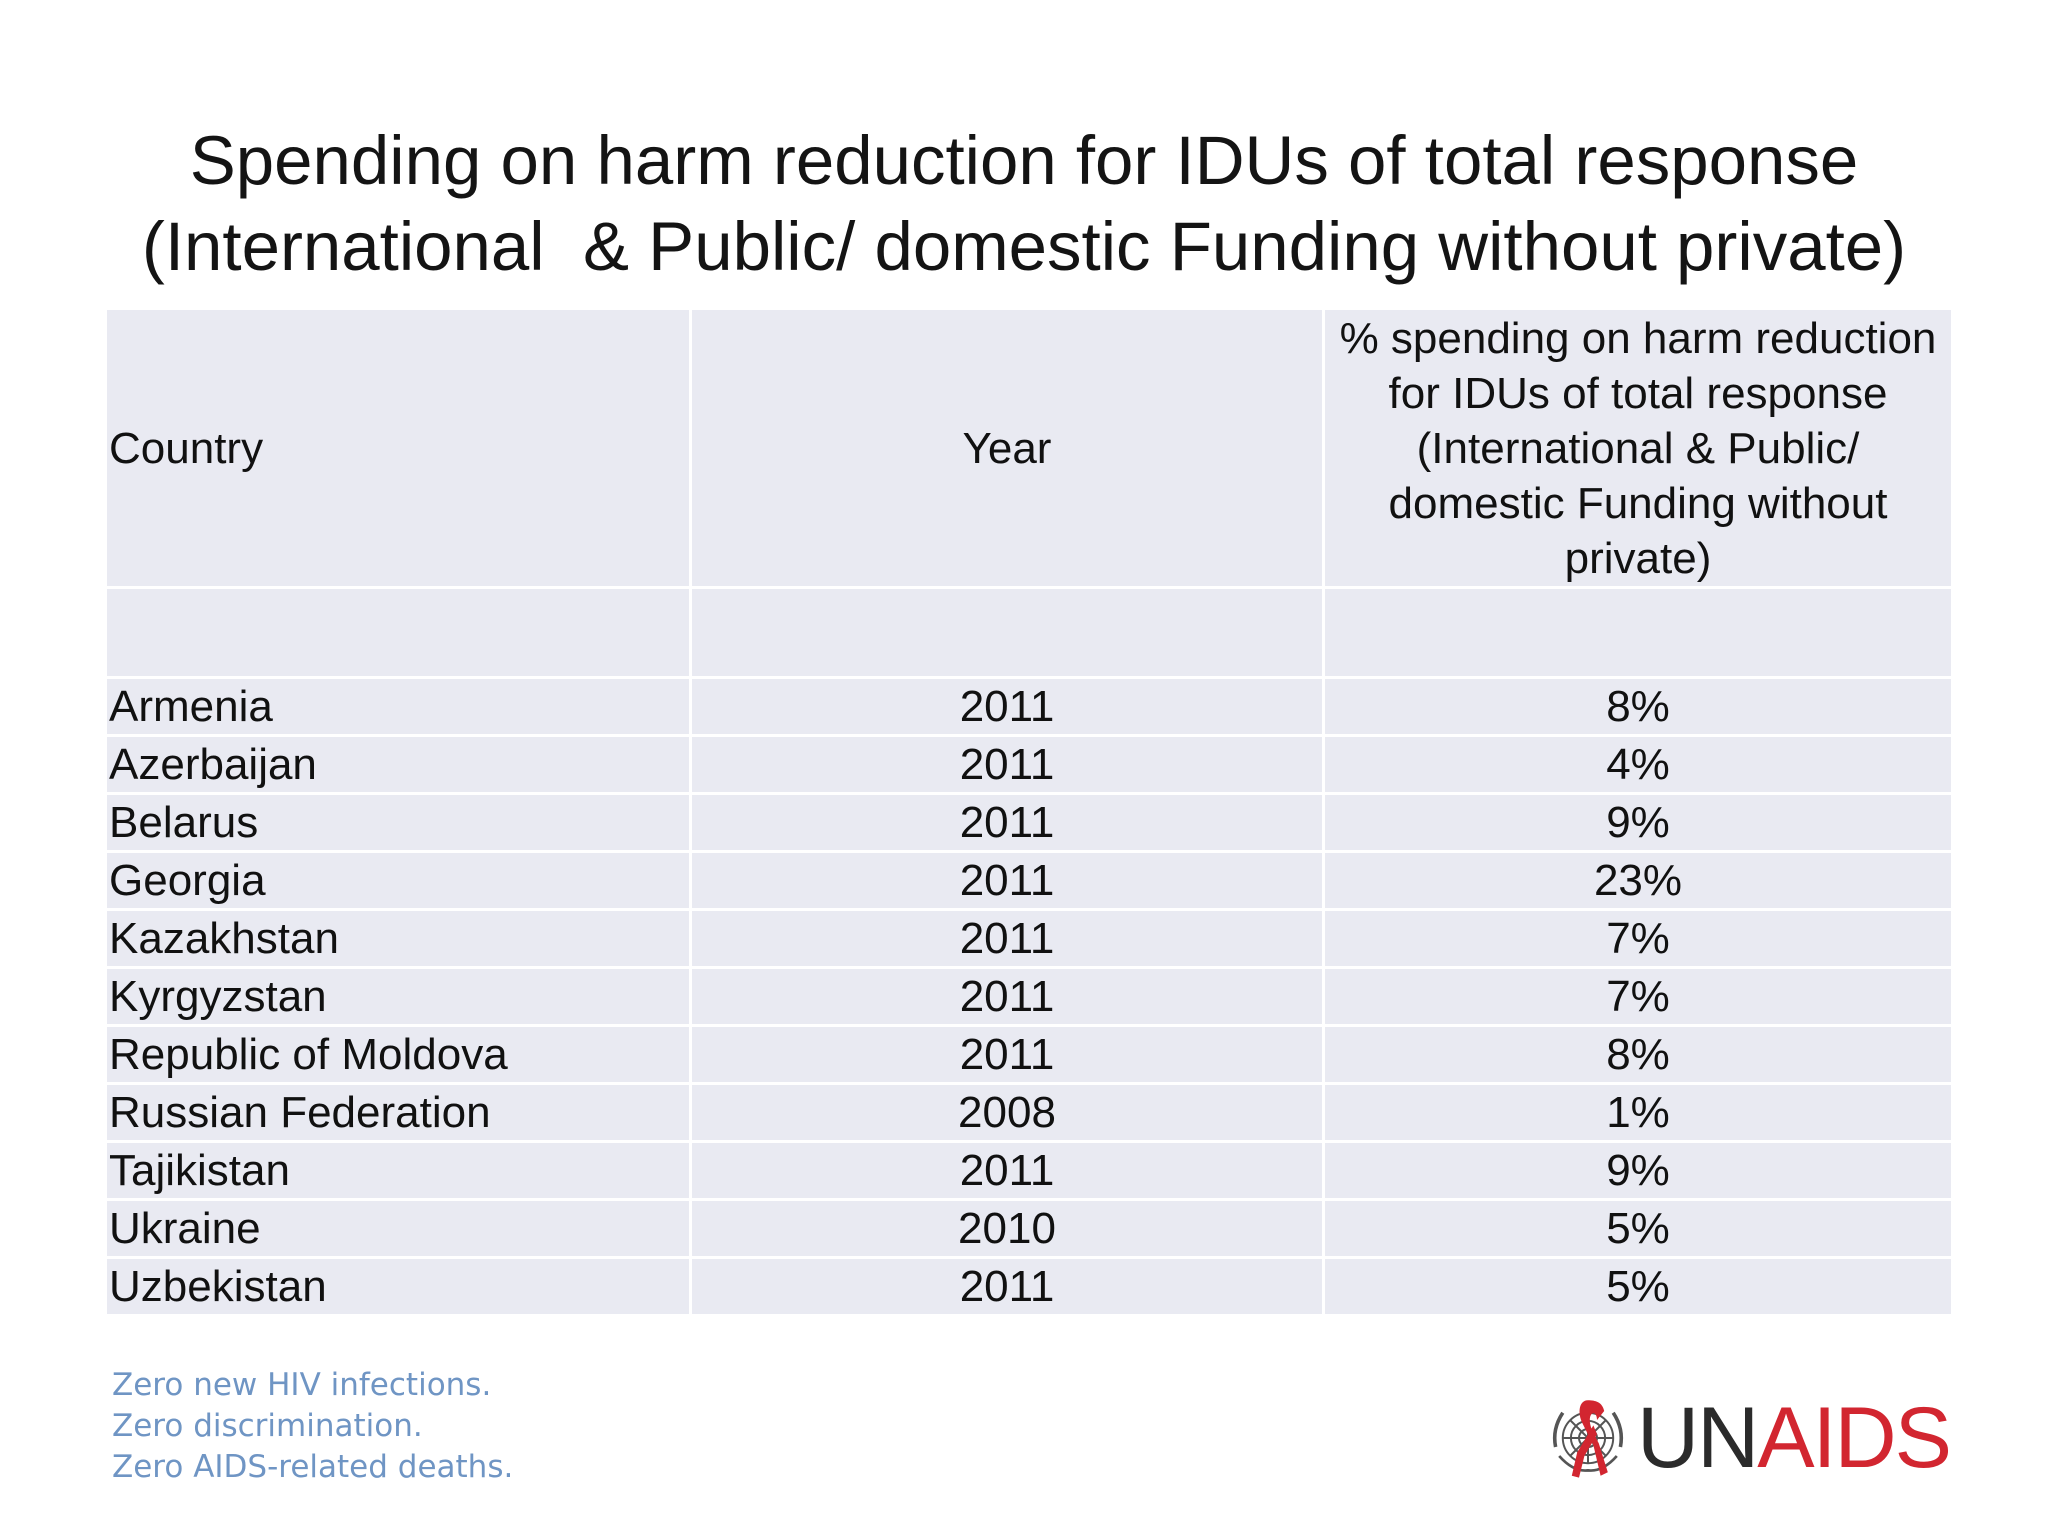 This screenshot has height=1536, width=2048. What do you see at coordinates (1007, 1112) in the screenshot?
I see `table-cell-year: 2008` at bounding box center [1007, 1112].